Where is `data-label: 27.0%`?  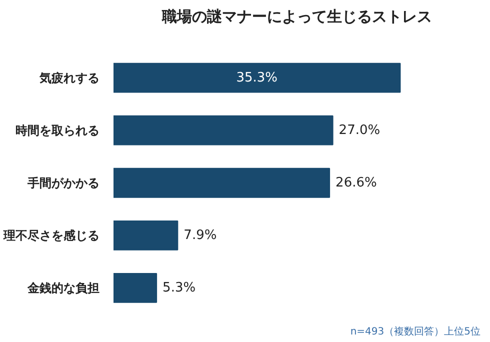 data-label: 27.0% is located at coordinates (359, 130).